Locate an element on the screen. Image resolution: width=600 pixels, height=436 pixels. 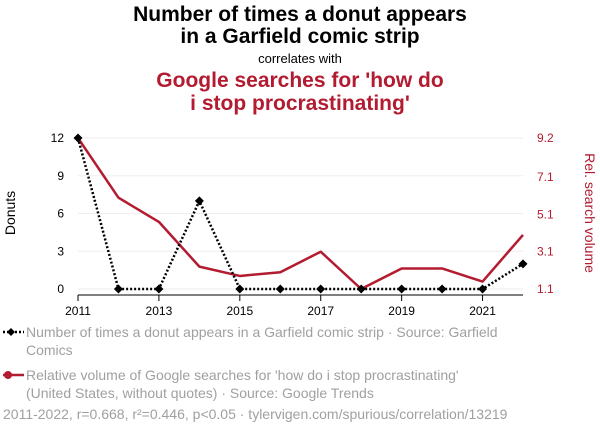
left-axis-ticks: 0 3 6 9 12 is located at coordinates (58, 213).